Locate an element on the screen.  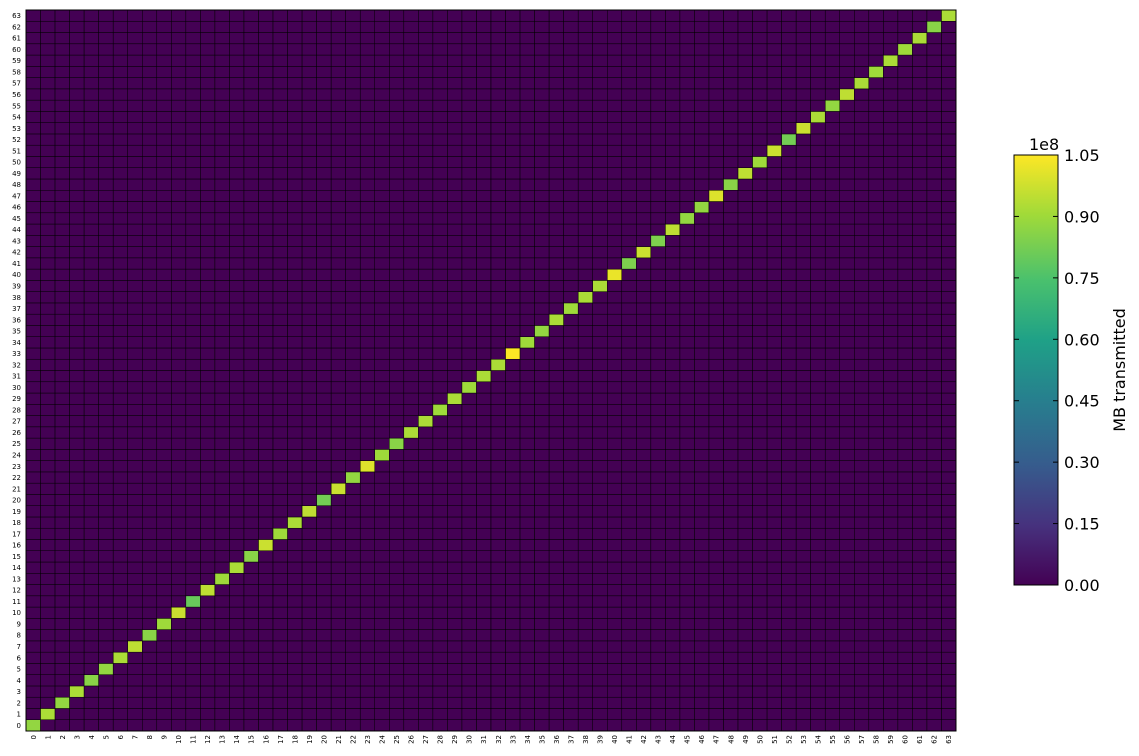
y-tick-label: 40 is located at coordinates (16, 275).